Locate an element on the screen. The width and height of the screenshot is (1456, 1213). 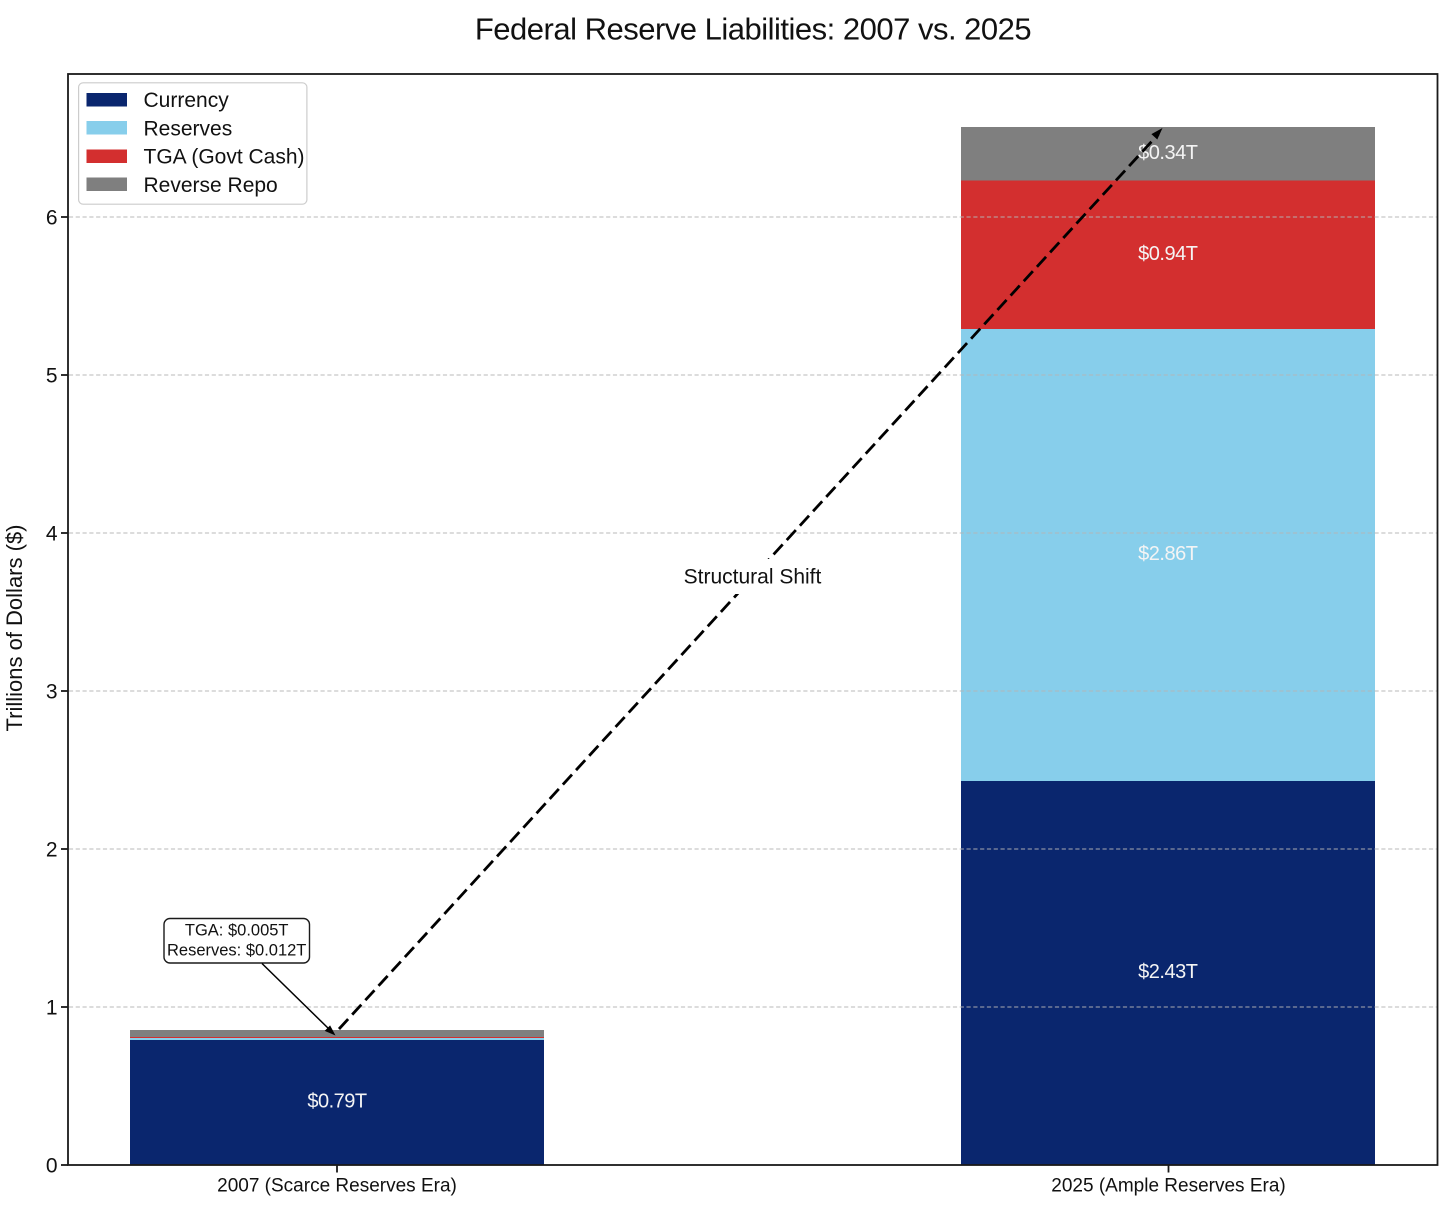
svg-text: Reverse Repo is located at coordinates (211, 185).